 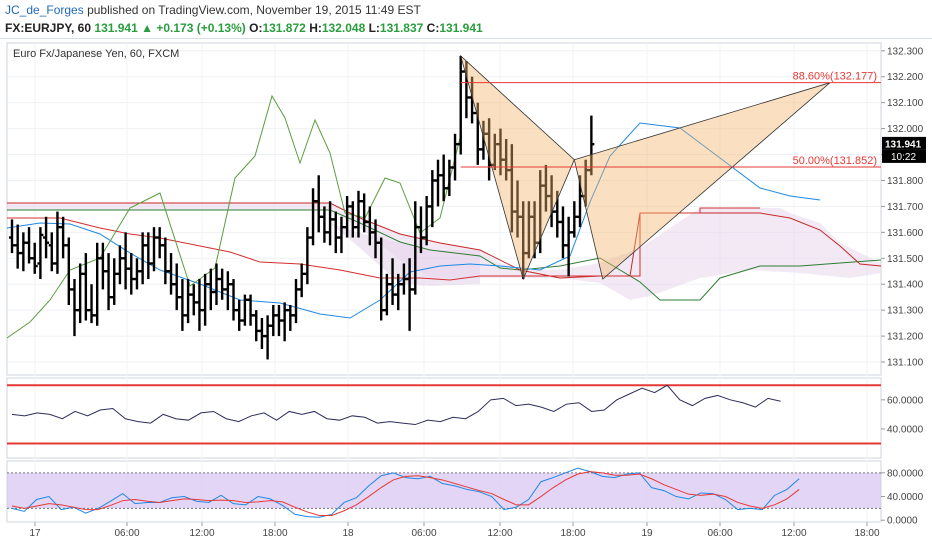 What do you see at coordinates (905, 497) in the screenshot?
I see `stoch-tick-label: 40.0000` at bounding box center [905, 497].